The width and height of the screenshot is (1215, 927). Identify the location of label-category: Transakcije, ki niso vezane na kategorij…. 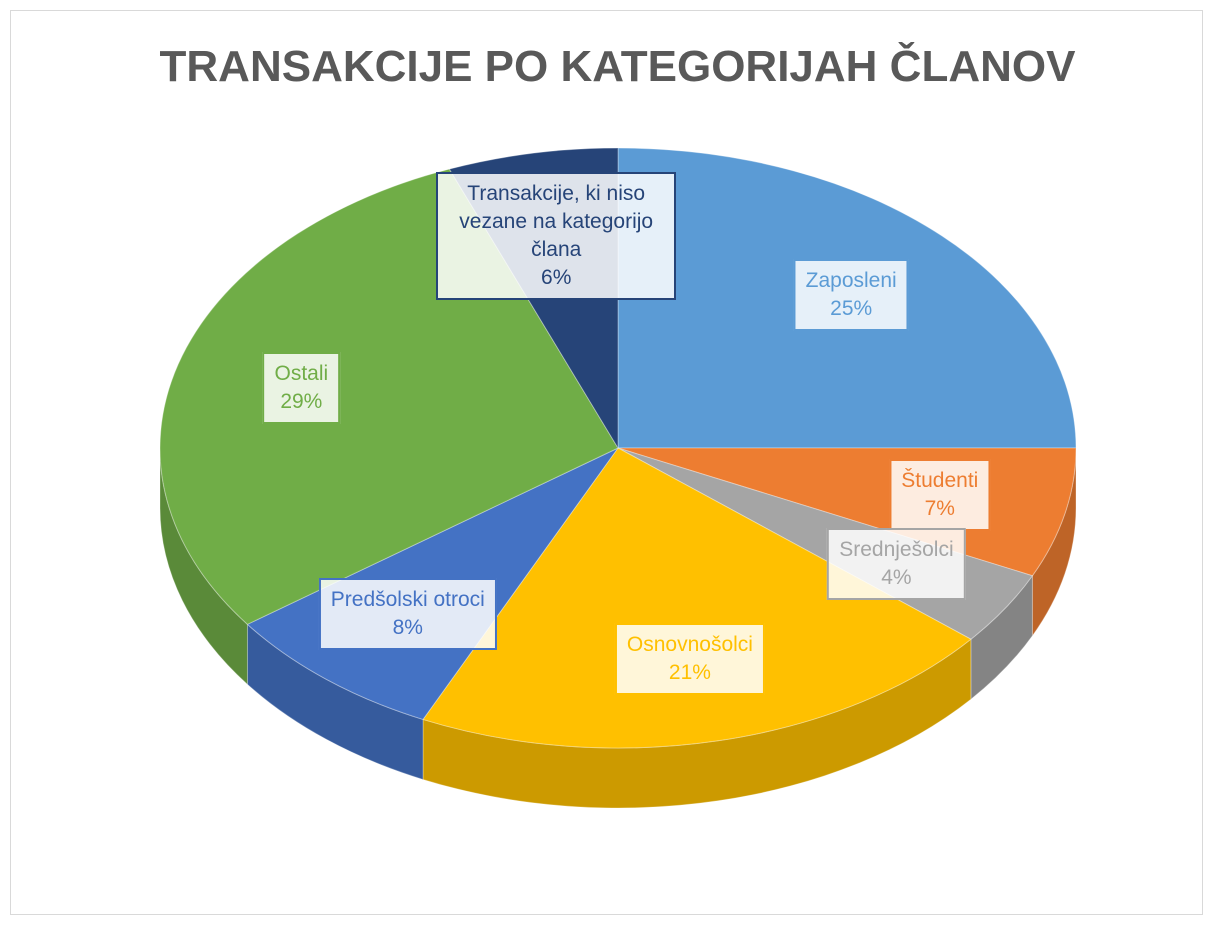
(556, 221).